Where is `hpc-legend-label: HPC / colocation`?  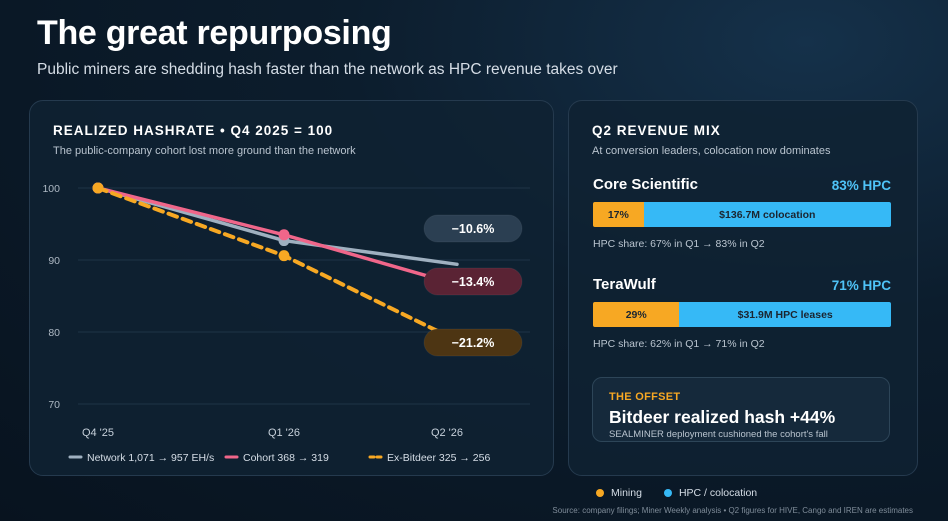
hpc-legend-label: HPC / colocation is located at coordinates (718, 493).